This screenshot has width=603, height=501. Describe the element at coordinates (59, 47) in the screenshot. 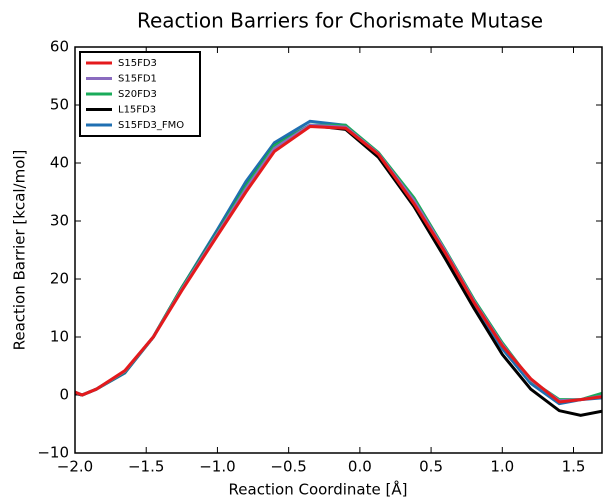

I see `y-tick-label: 60` at that location.